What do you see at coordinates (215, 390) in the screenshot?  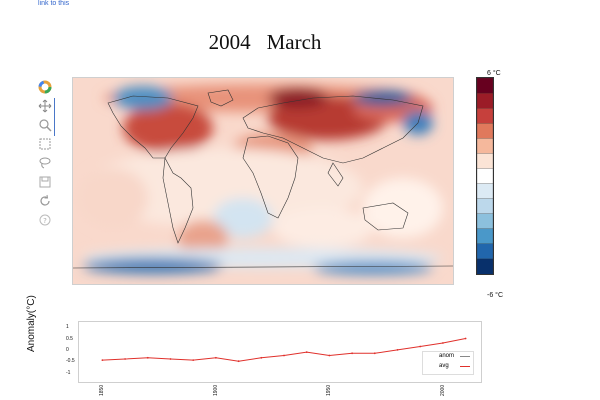 I see `x-tick-label: 1900` at bounding box center [215, 390].